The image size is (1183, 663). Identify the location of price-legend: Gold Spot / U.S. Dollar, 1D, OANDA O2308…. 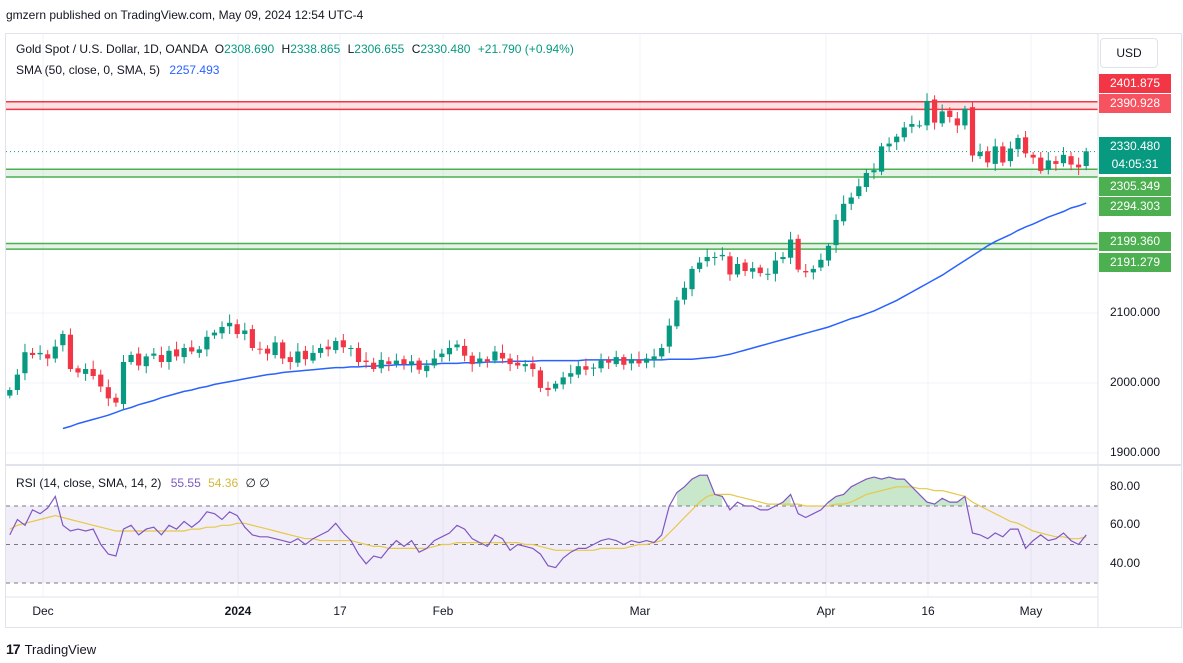
(295, 49).